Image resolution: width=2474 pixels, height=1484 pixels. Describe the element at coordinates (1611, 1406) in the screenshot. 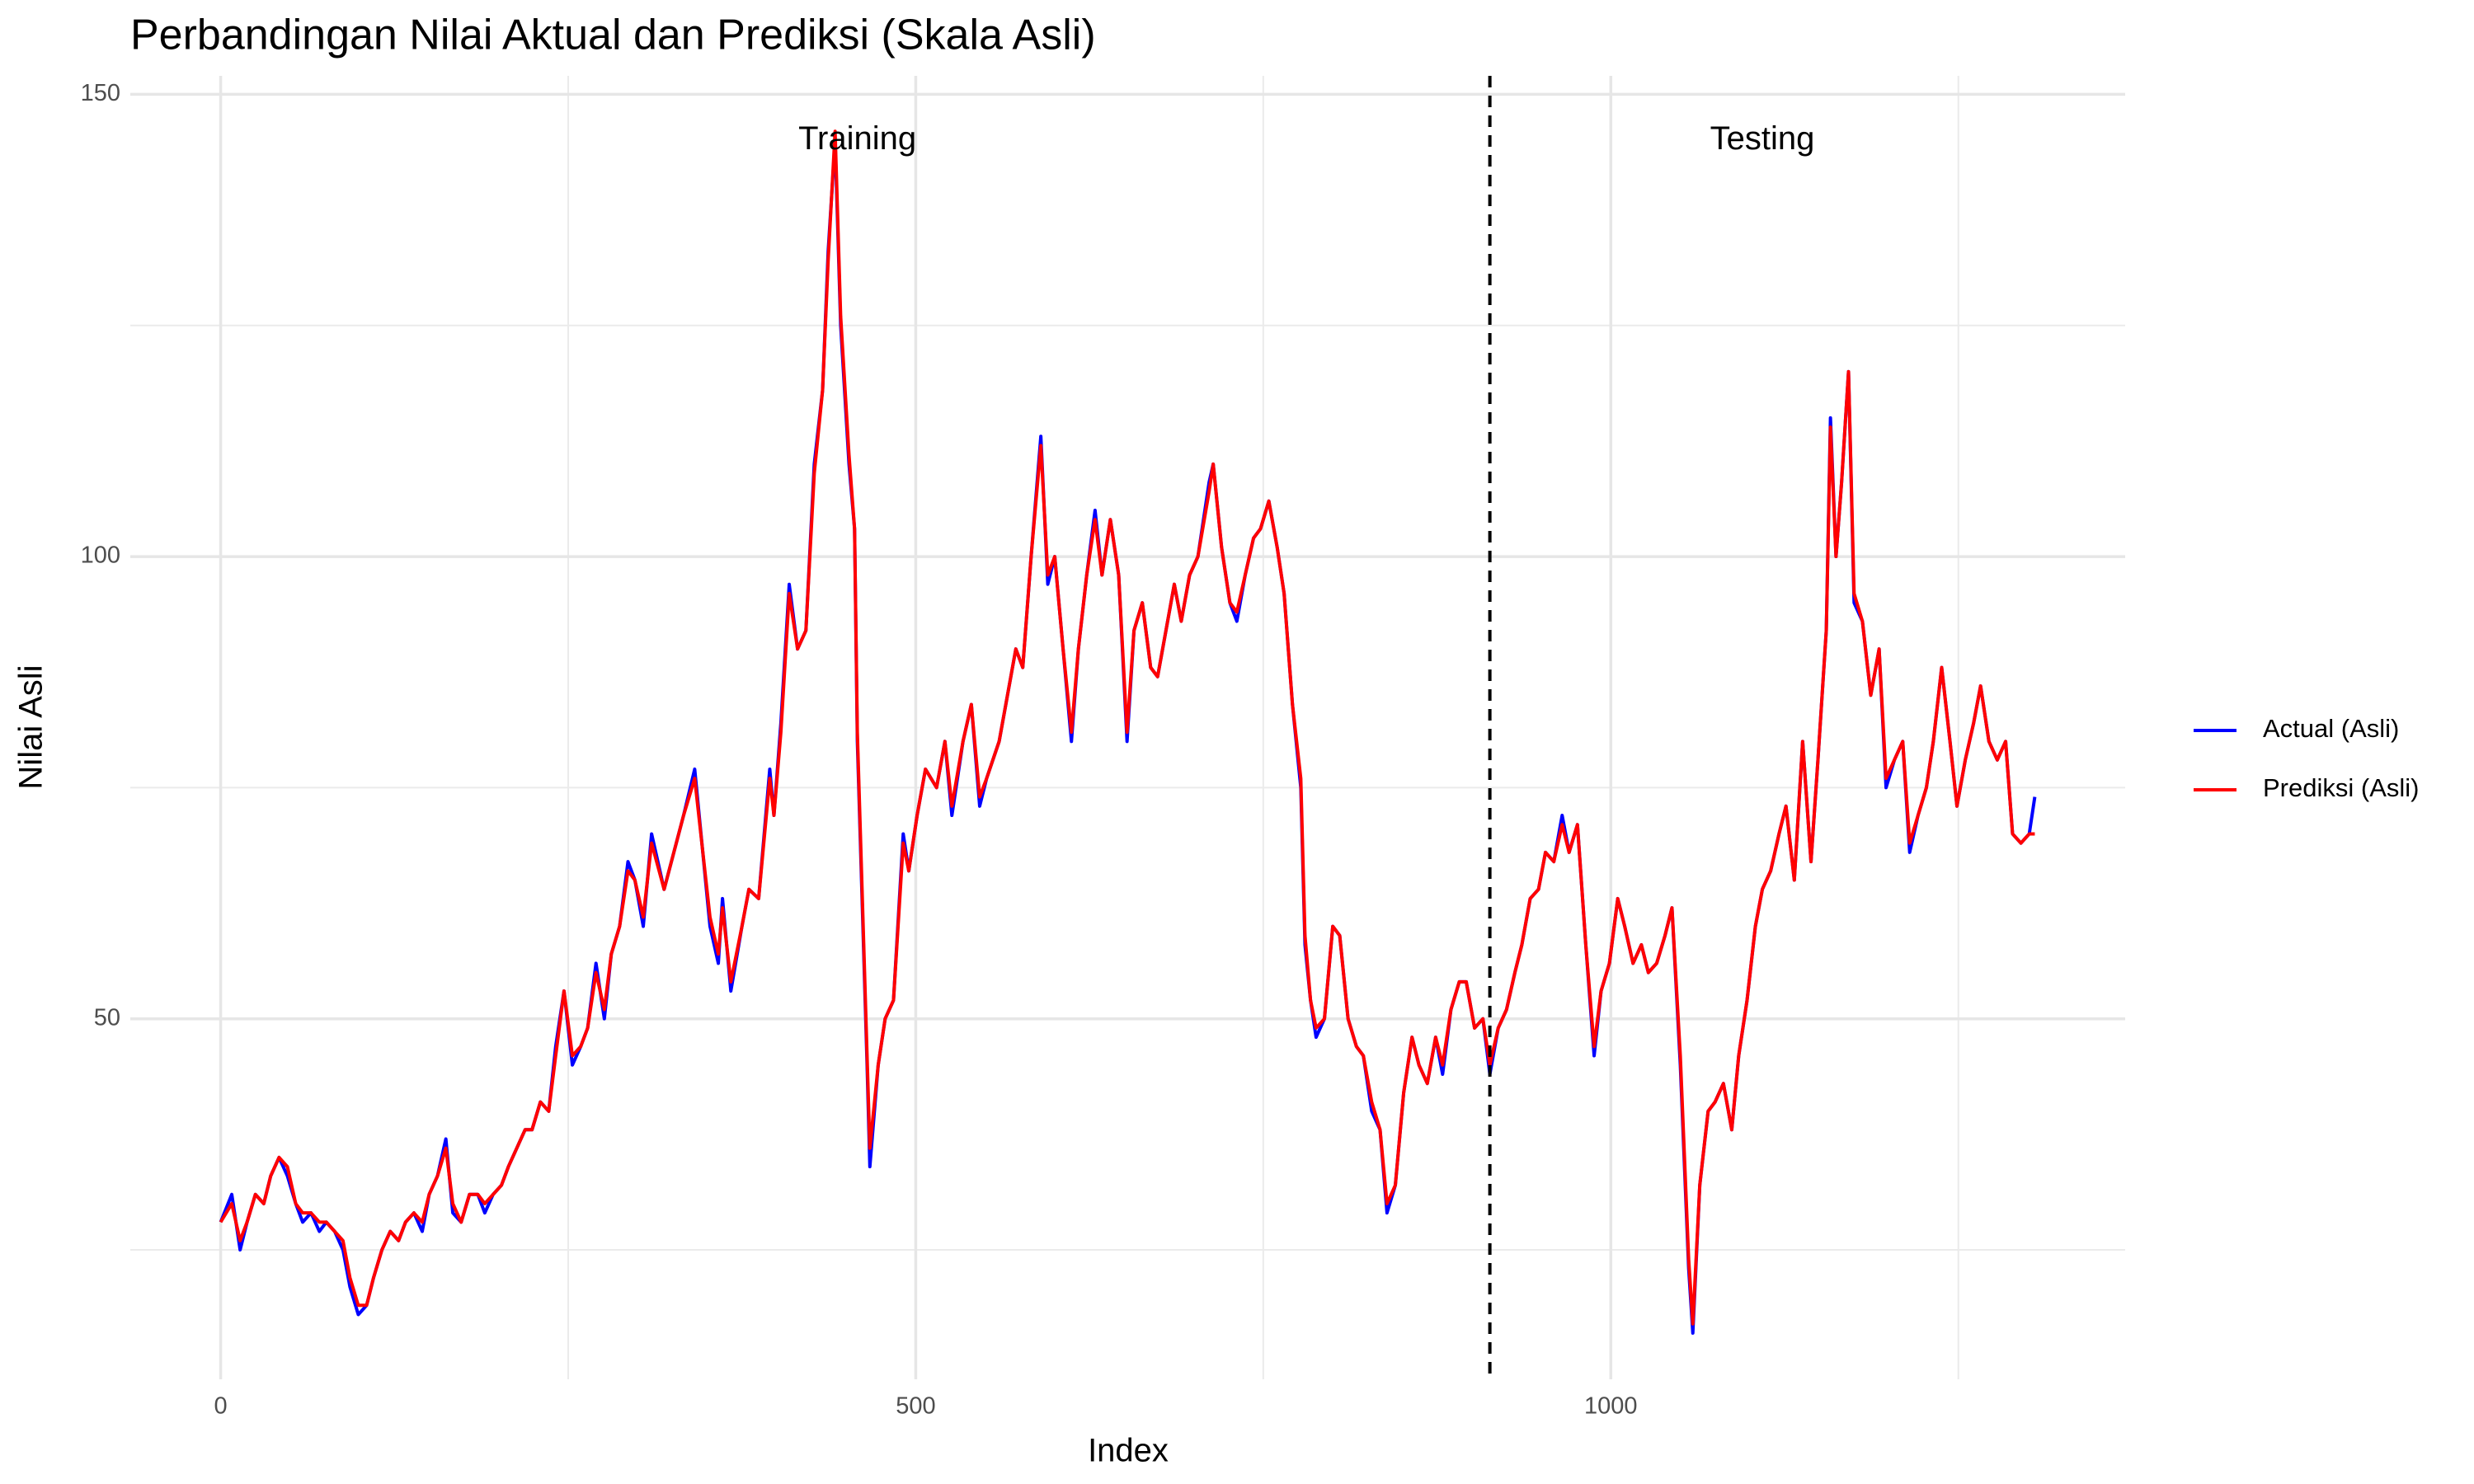

I see `x-tick-label: 1000` at that location.